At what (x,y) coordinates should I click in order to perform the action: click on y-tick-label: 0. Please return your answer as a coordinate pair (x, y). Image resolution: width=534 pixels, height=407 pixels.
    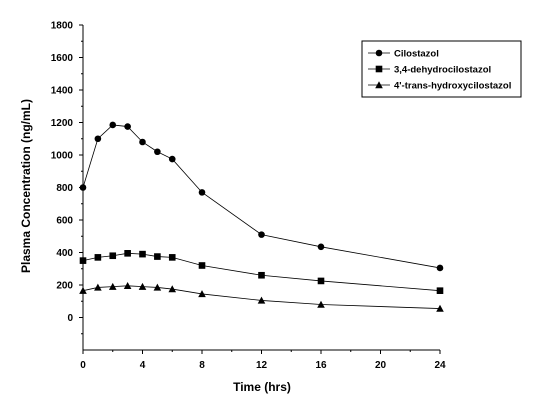
    Looking at the image, I should click on (70, 318).